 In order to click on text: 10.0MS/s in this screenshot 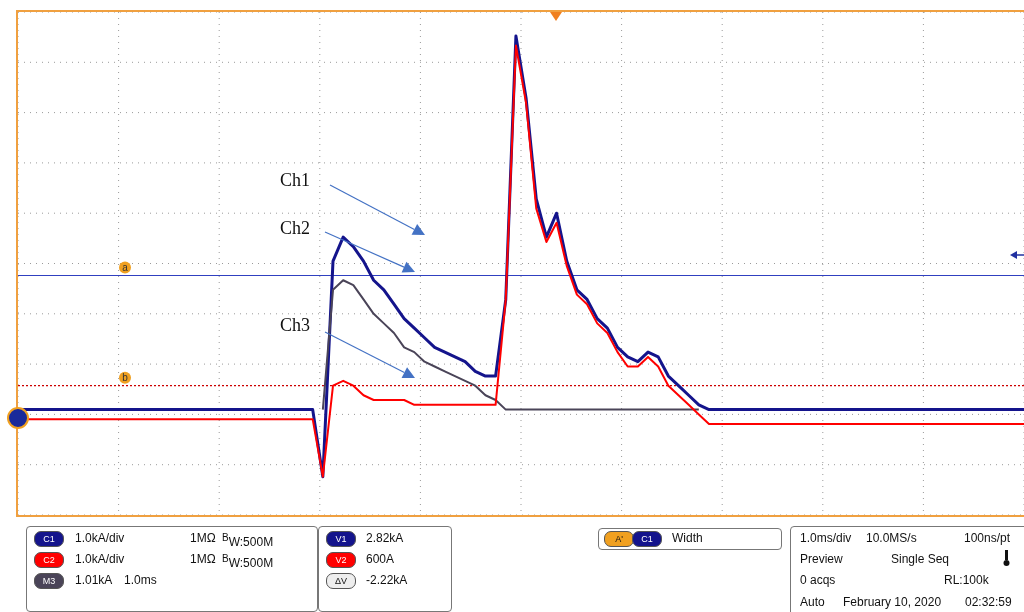, I will do `click(891, 538)`.